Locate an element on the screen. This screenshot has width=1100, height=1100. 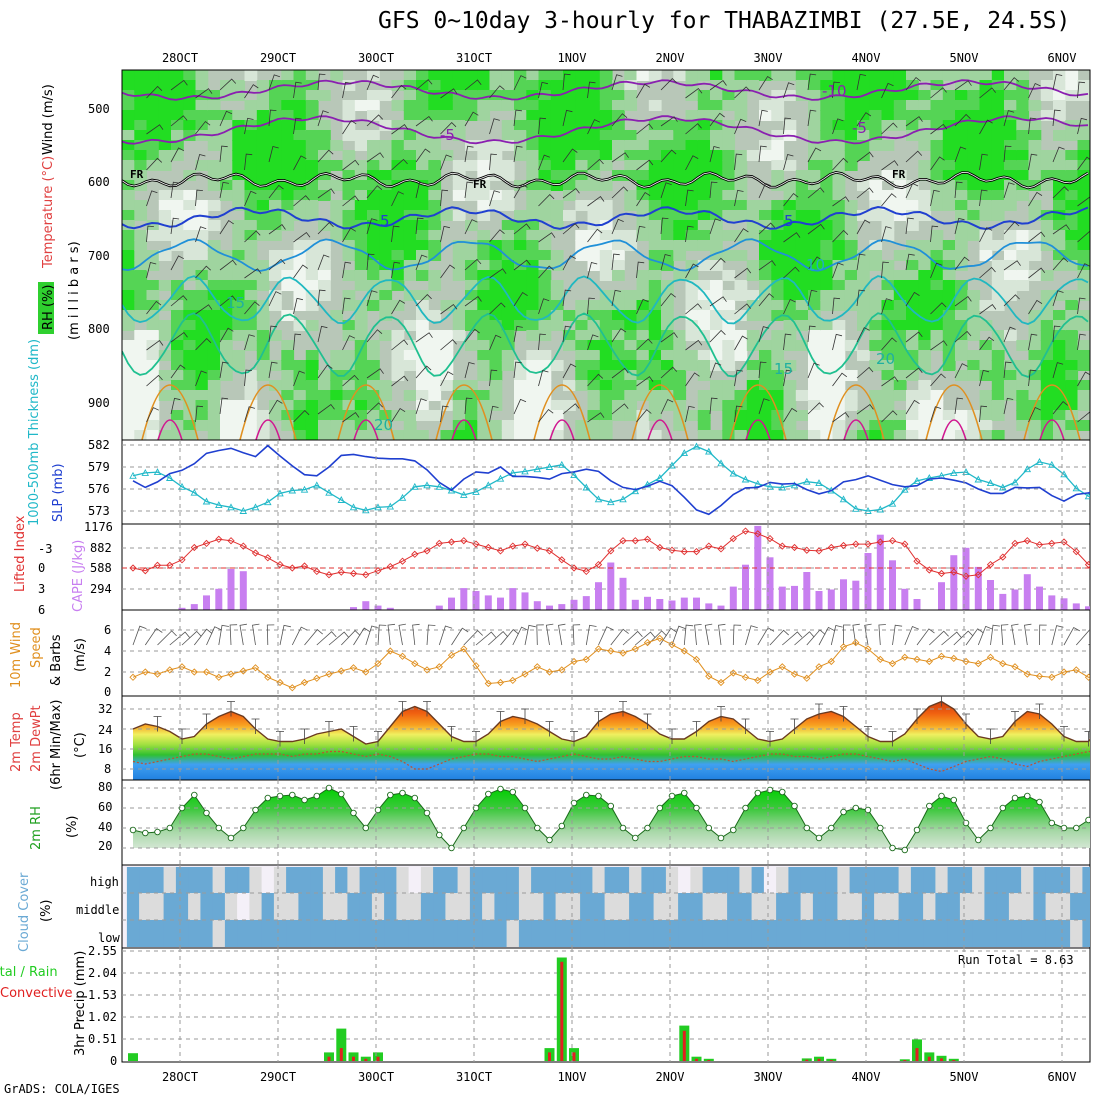
lifted-index-markers is located at coordinates (609, 553).